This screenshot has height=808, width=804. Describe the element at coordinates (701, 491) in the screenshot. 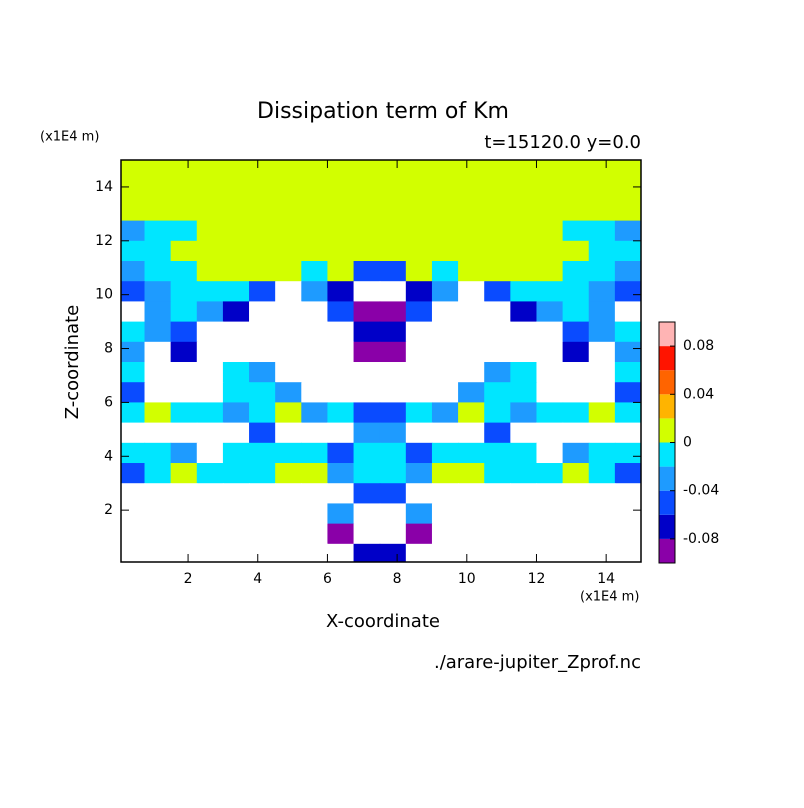

I see `colorbar-tick-label: -0.04` at that location.